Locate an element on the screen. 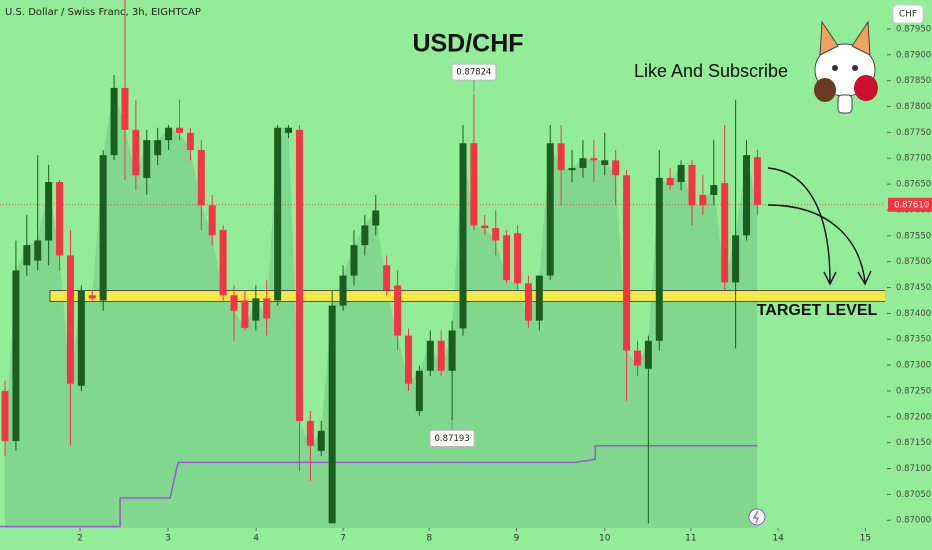 This screenshot has height=550, width=932. y-tick-label: 0.87550 is located at coordinates (913, 236).